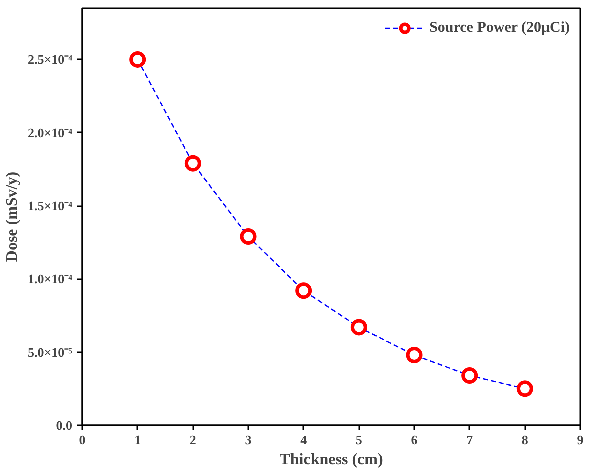 The width and height of the screenshot is (592, 471). What do you see at coordinates (138, 440) in the screenshot?
I see `x-tick-label: 1` at bounding box center [138, 440].